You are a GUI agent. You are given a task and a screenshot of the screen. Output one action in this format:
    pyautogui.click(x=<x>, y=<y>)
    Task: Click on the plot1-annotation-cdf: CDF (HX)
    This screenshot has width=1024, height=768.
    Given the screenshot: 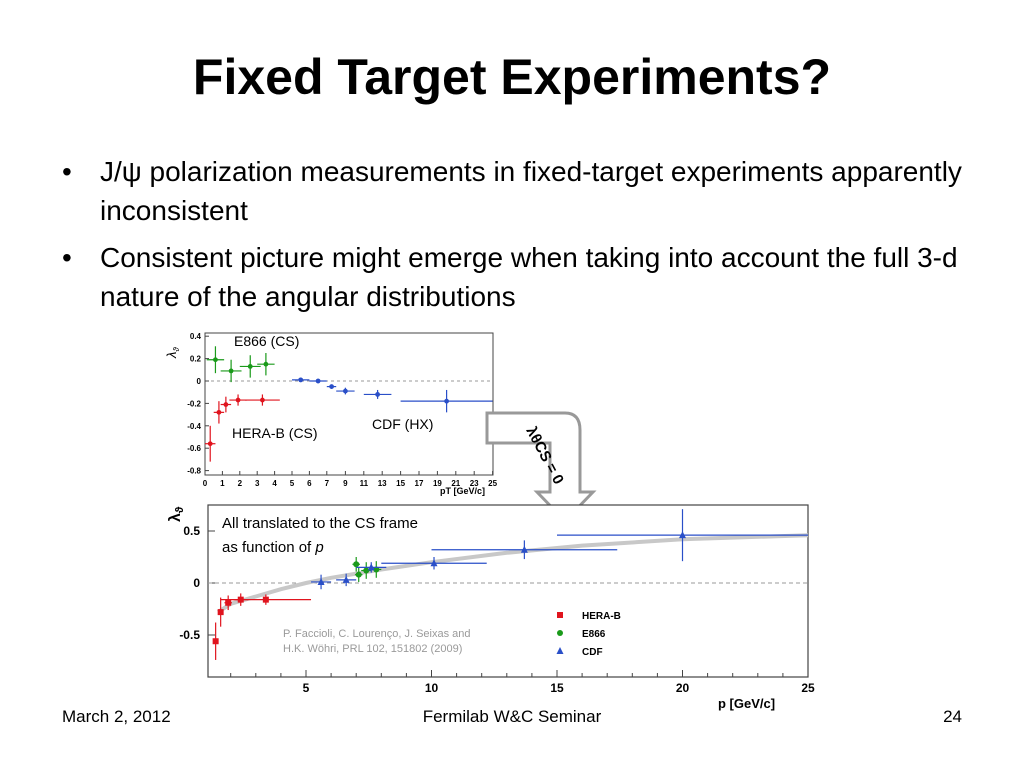 What is the action you would take?
    pyautogui.click(x=402, y=424)
    